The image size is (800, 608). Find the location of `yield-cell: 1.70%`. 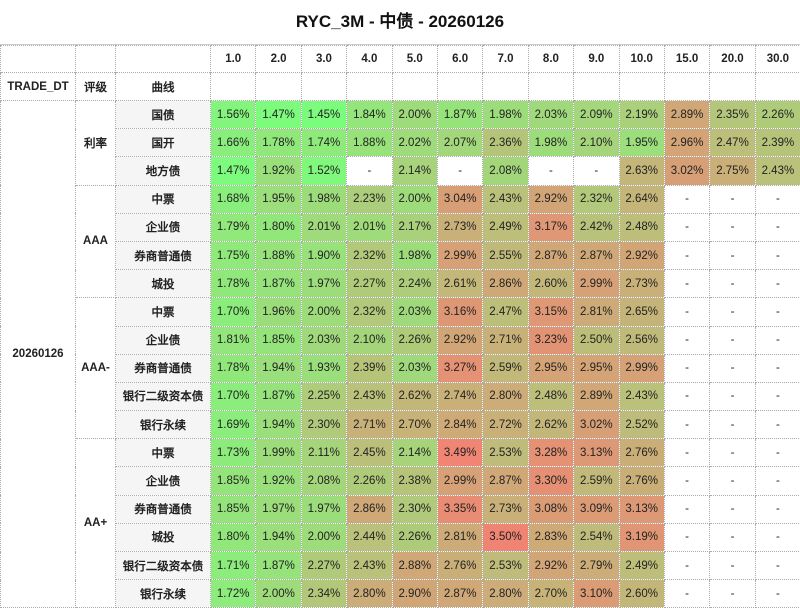

yield-cell: 1.70% is located at coordinates (233, 312).